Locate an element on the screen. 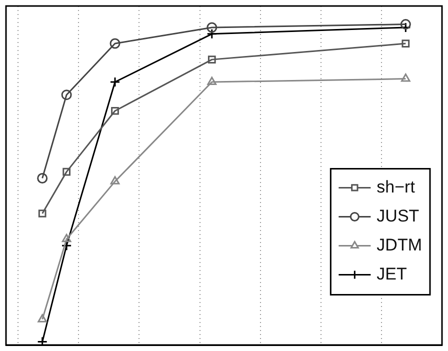 The image size is (448, 351). legend-label: JUST is located at coordinates (398, 216).